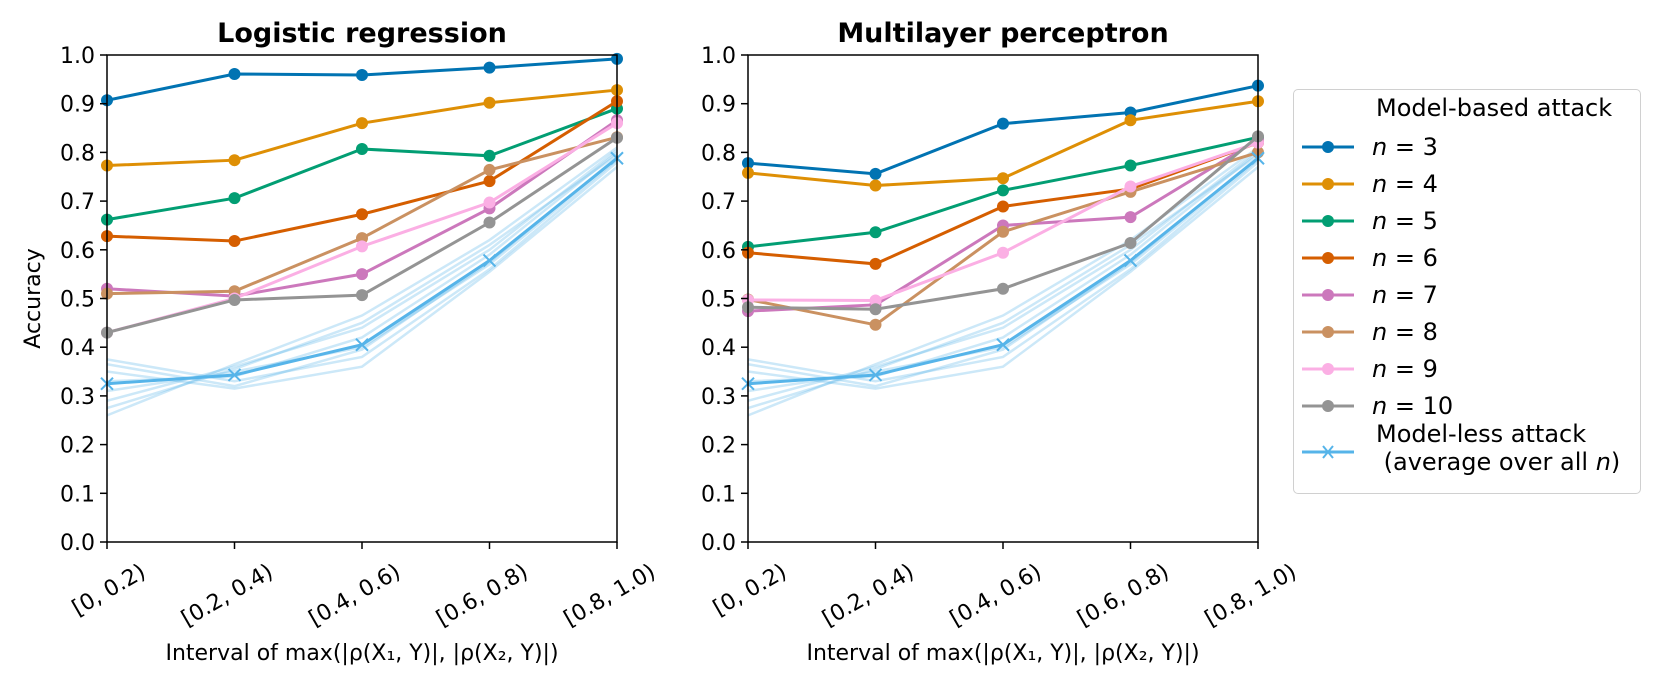  I want to click on series-n8, so click(362, 215).